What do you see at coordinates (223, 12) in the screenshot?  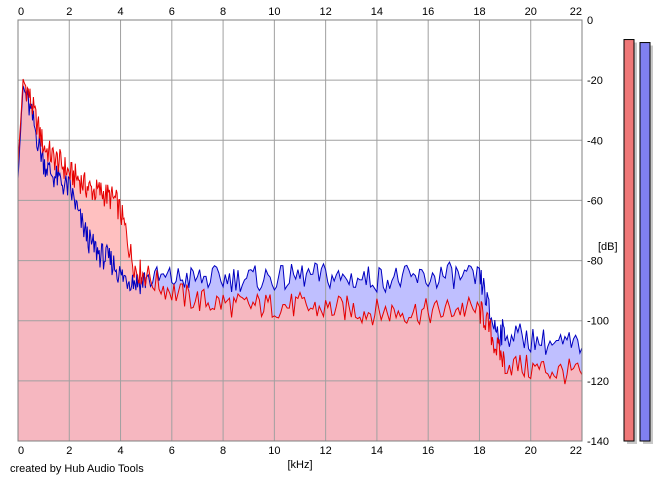 I see `x-tick-label-top: 8` at bounding box center [223, 12].